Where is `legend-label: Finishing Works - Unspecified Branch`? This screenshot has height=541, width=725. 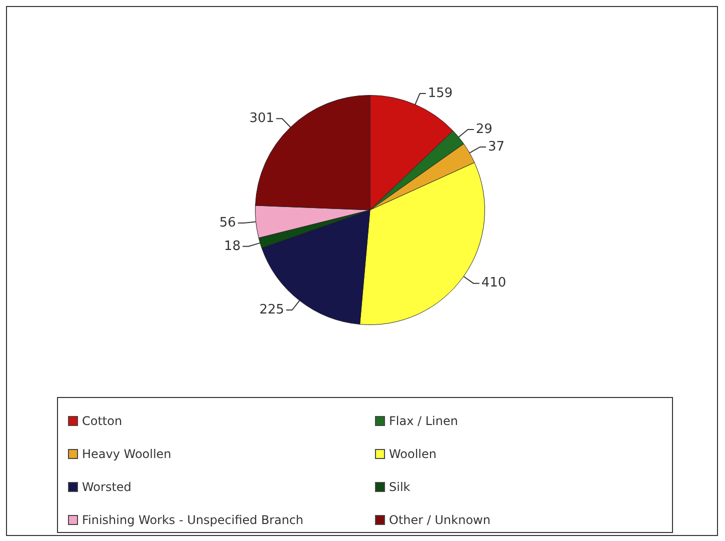 legend-label: Finishing Works - Unspecified Branch is located at coordinates (193, 519).